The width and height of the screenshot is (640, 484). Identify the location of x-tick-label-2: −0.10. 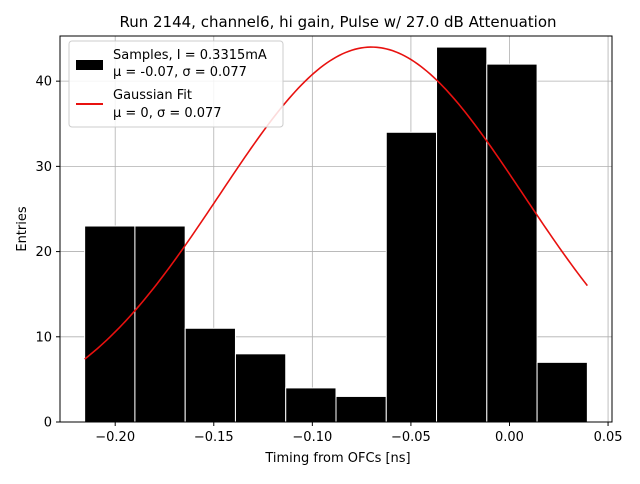
(312, 437).